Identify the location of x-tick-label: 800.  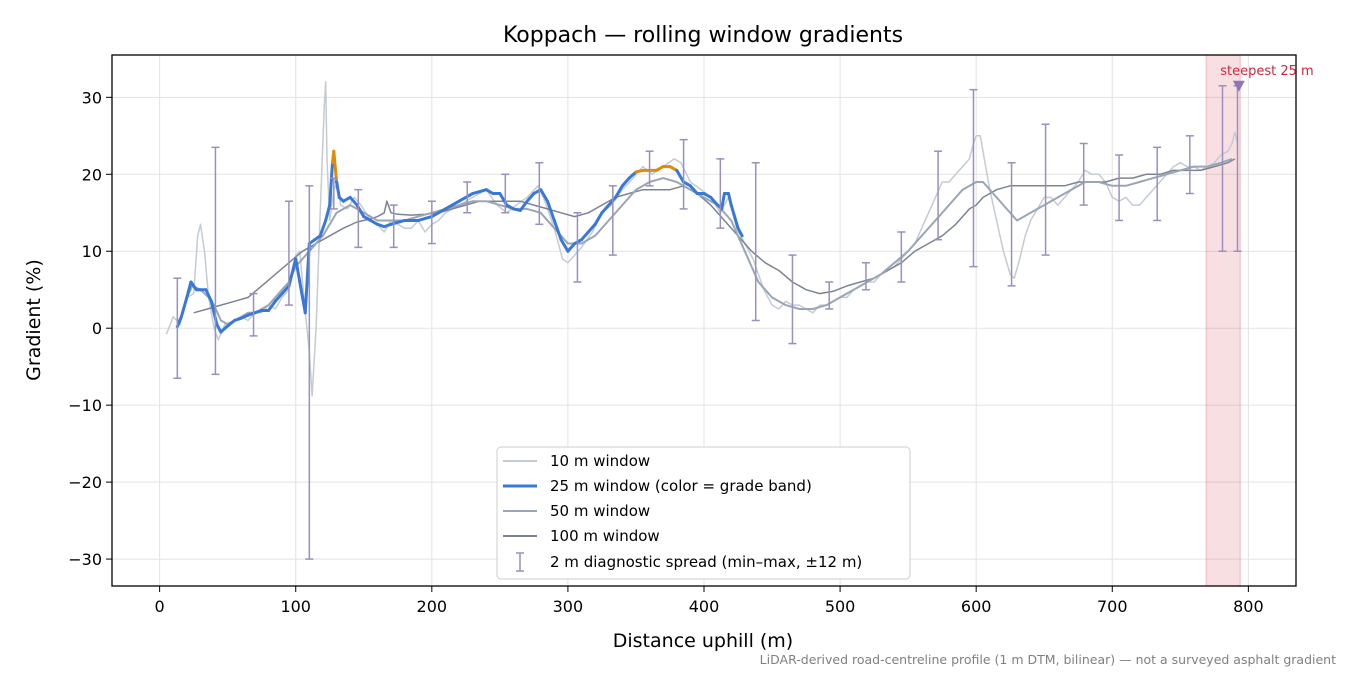
(1248, 606).